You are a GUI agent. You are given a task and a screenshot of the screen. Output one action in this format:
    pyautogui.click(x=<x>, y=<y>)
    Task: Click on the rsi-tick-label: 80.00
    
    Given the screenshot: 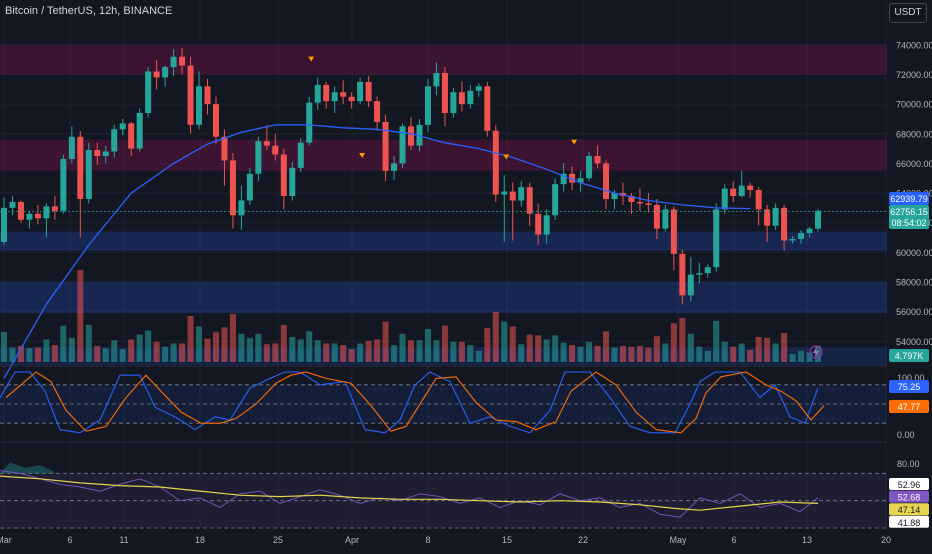 What is the action you would take?
    pyautogui.click(x=908, y=464)
    